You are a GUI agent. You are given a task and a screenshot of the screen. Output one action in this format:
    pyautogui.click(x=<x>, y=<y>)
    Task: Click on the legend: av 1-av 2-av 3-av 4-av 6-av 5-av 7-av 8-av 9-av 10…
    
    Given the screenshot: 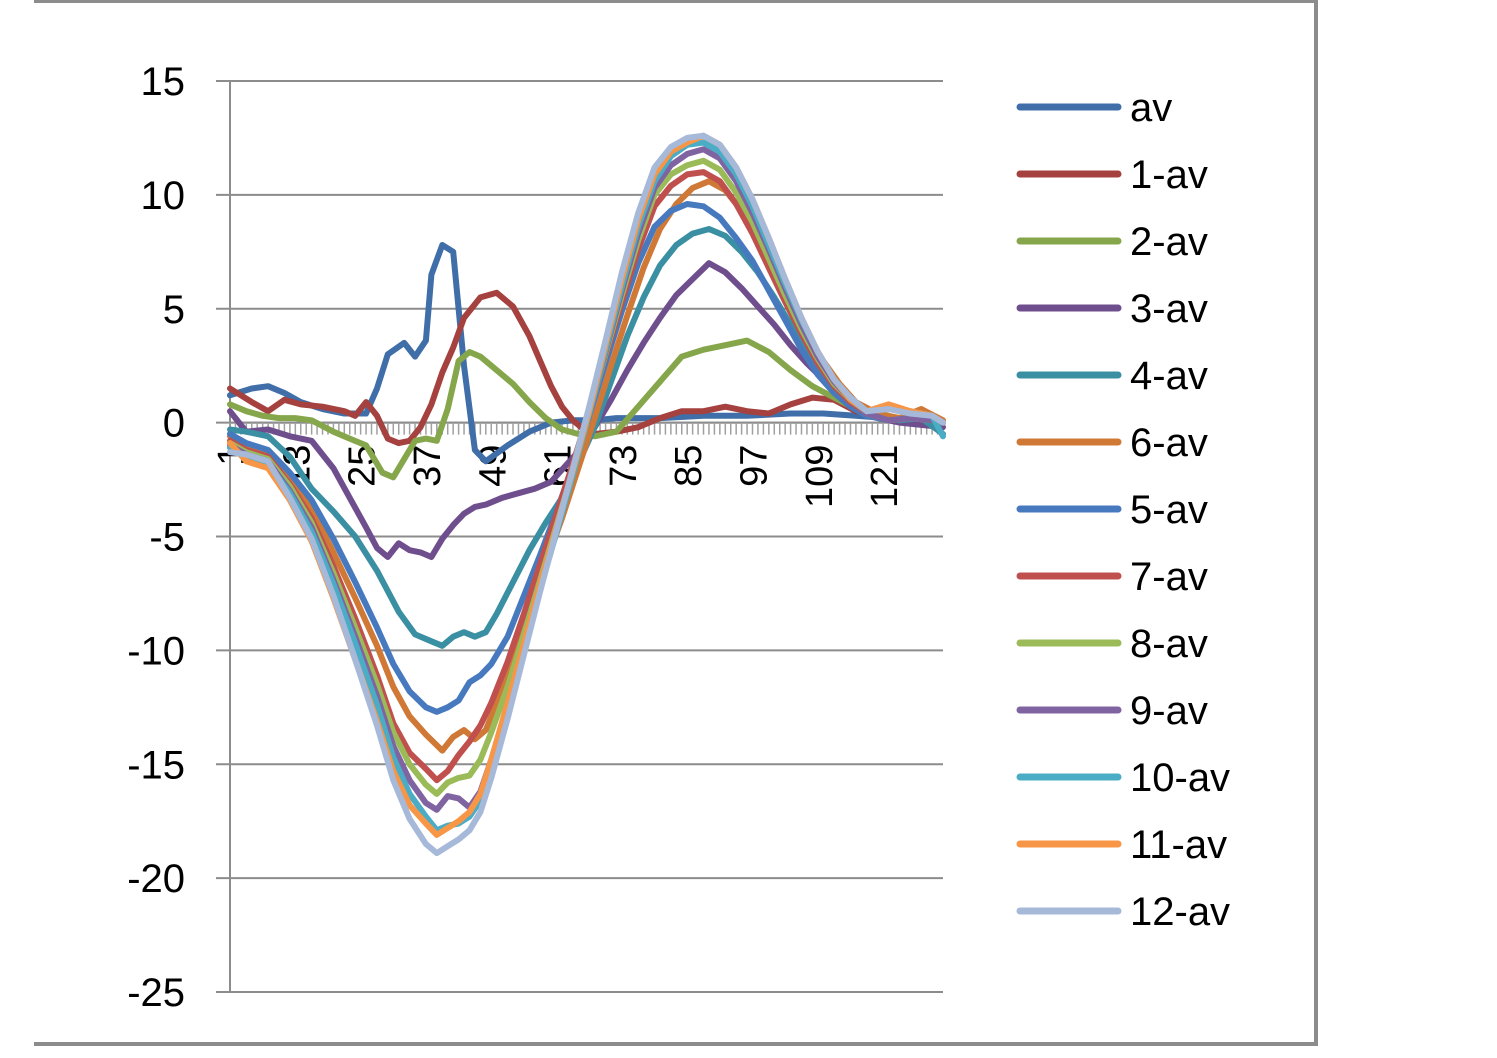 What is the action you would take?
    pyautogui.click(x=1123, y=510)
    